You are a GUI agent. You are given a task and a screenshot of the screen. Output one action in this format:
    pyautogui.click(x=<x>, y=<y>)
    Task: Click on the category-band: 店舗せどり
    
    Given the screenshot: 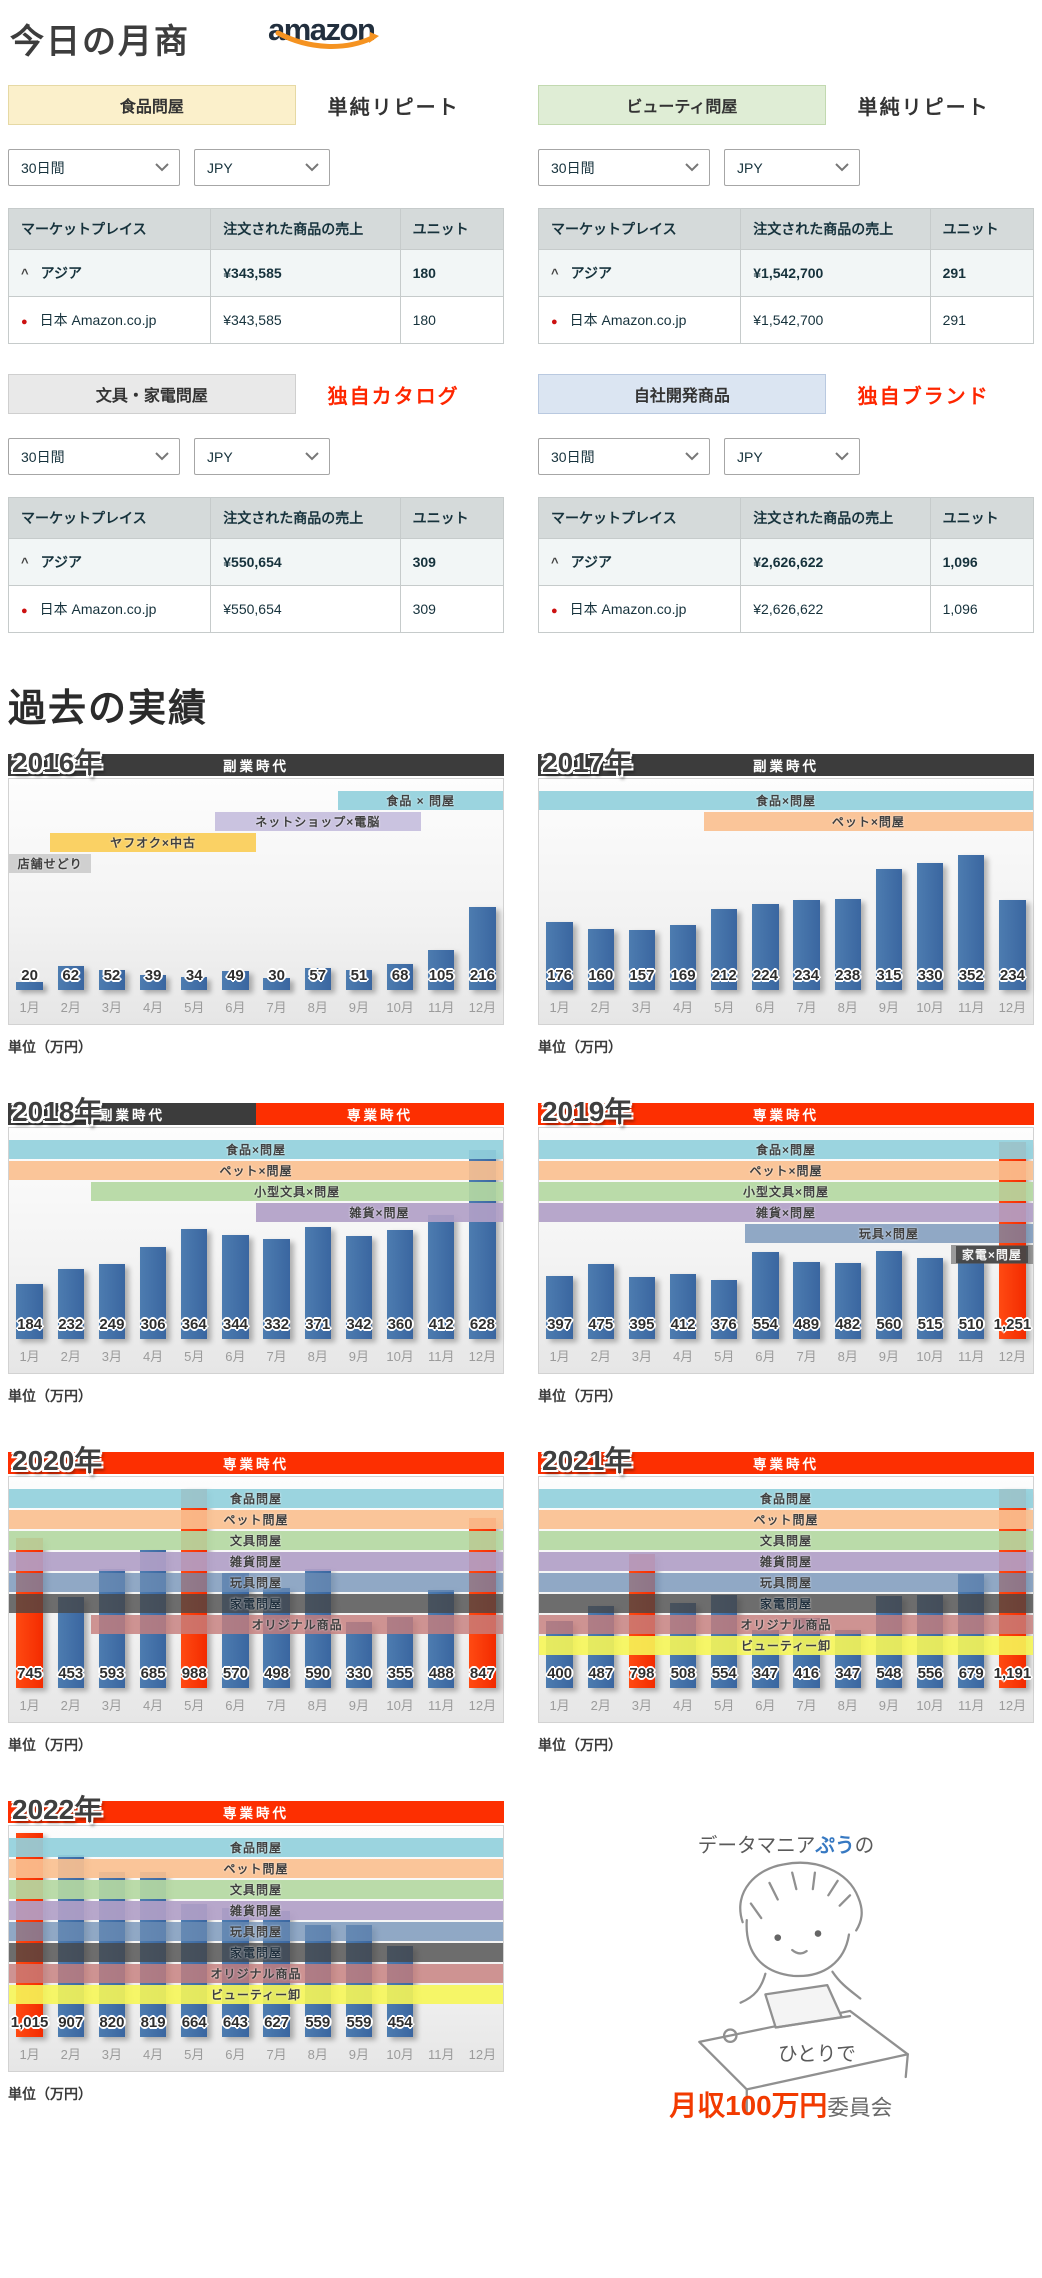 What is the action you would take?
    pyautogui.click(x=50, y=863)
    